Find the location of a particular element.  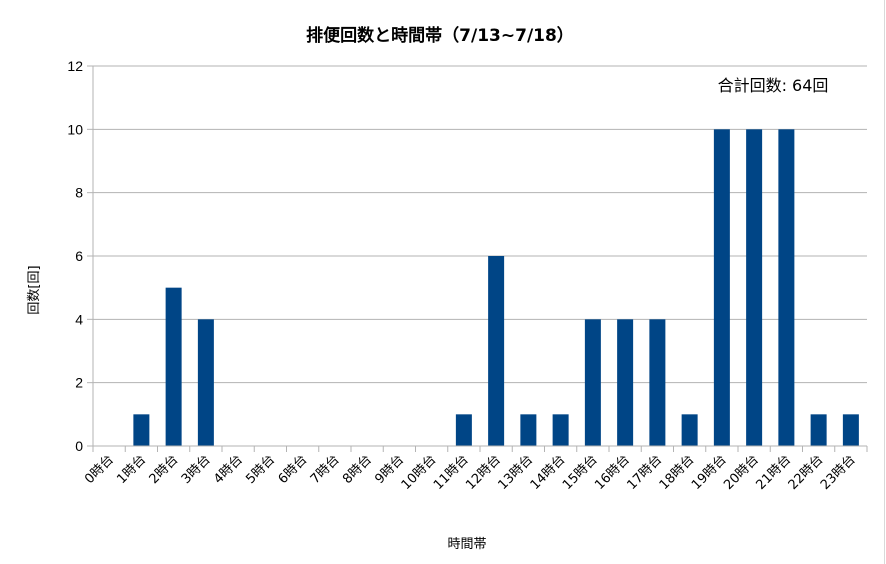

x-tick-label: 0時台 is located at coordinates (99, 469).